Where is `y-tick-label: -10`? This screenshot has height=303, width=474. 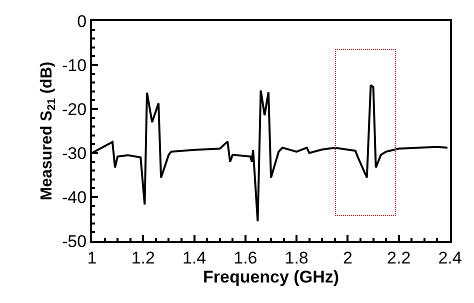 y-tick-label: -10 is located at coordinates (74, 65).